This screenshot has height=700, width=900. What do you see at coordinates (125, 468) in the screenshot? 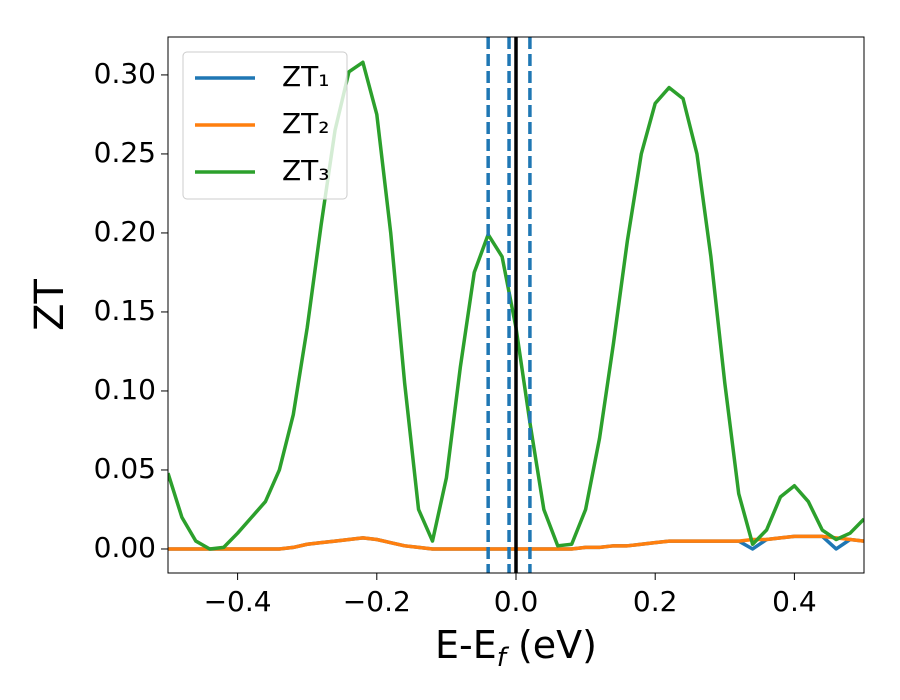
I see `y-tick-label: 0.05` at bounding box center [125, 468].